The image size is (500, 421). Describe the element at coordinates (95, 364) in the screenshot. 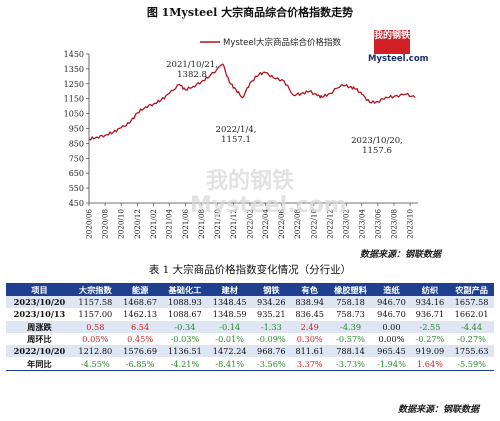

I see `table-cell: -4.55%` at that location.